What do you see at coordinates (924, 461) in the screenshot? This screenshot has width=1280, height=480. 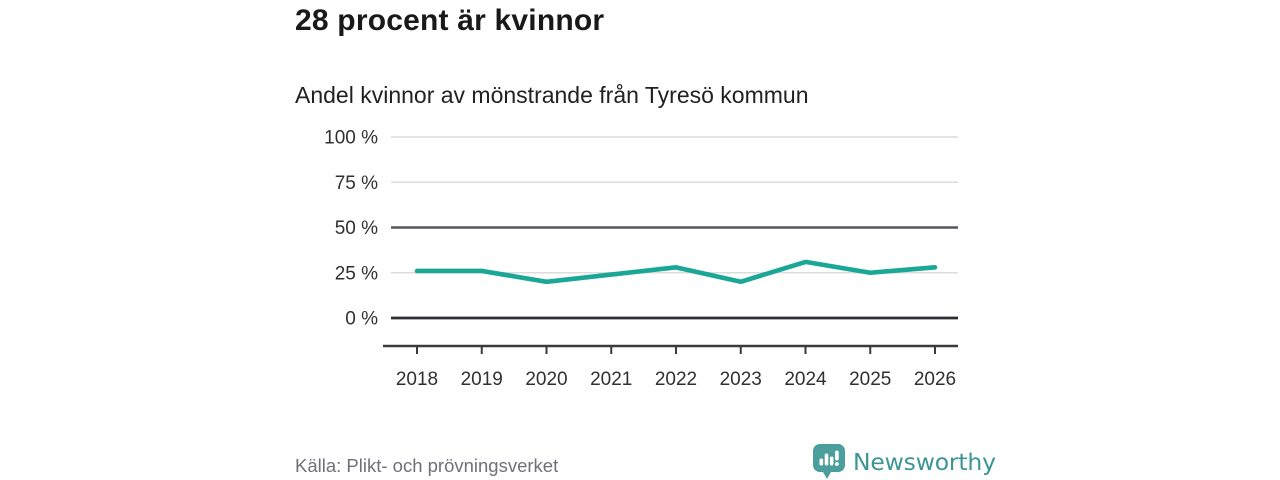 I see `newsworthy-wordmark: Newsworthy` at bounding box center [924, 461].